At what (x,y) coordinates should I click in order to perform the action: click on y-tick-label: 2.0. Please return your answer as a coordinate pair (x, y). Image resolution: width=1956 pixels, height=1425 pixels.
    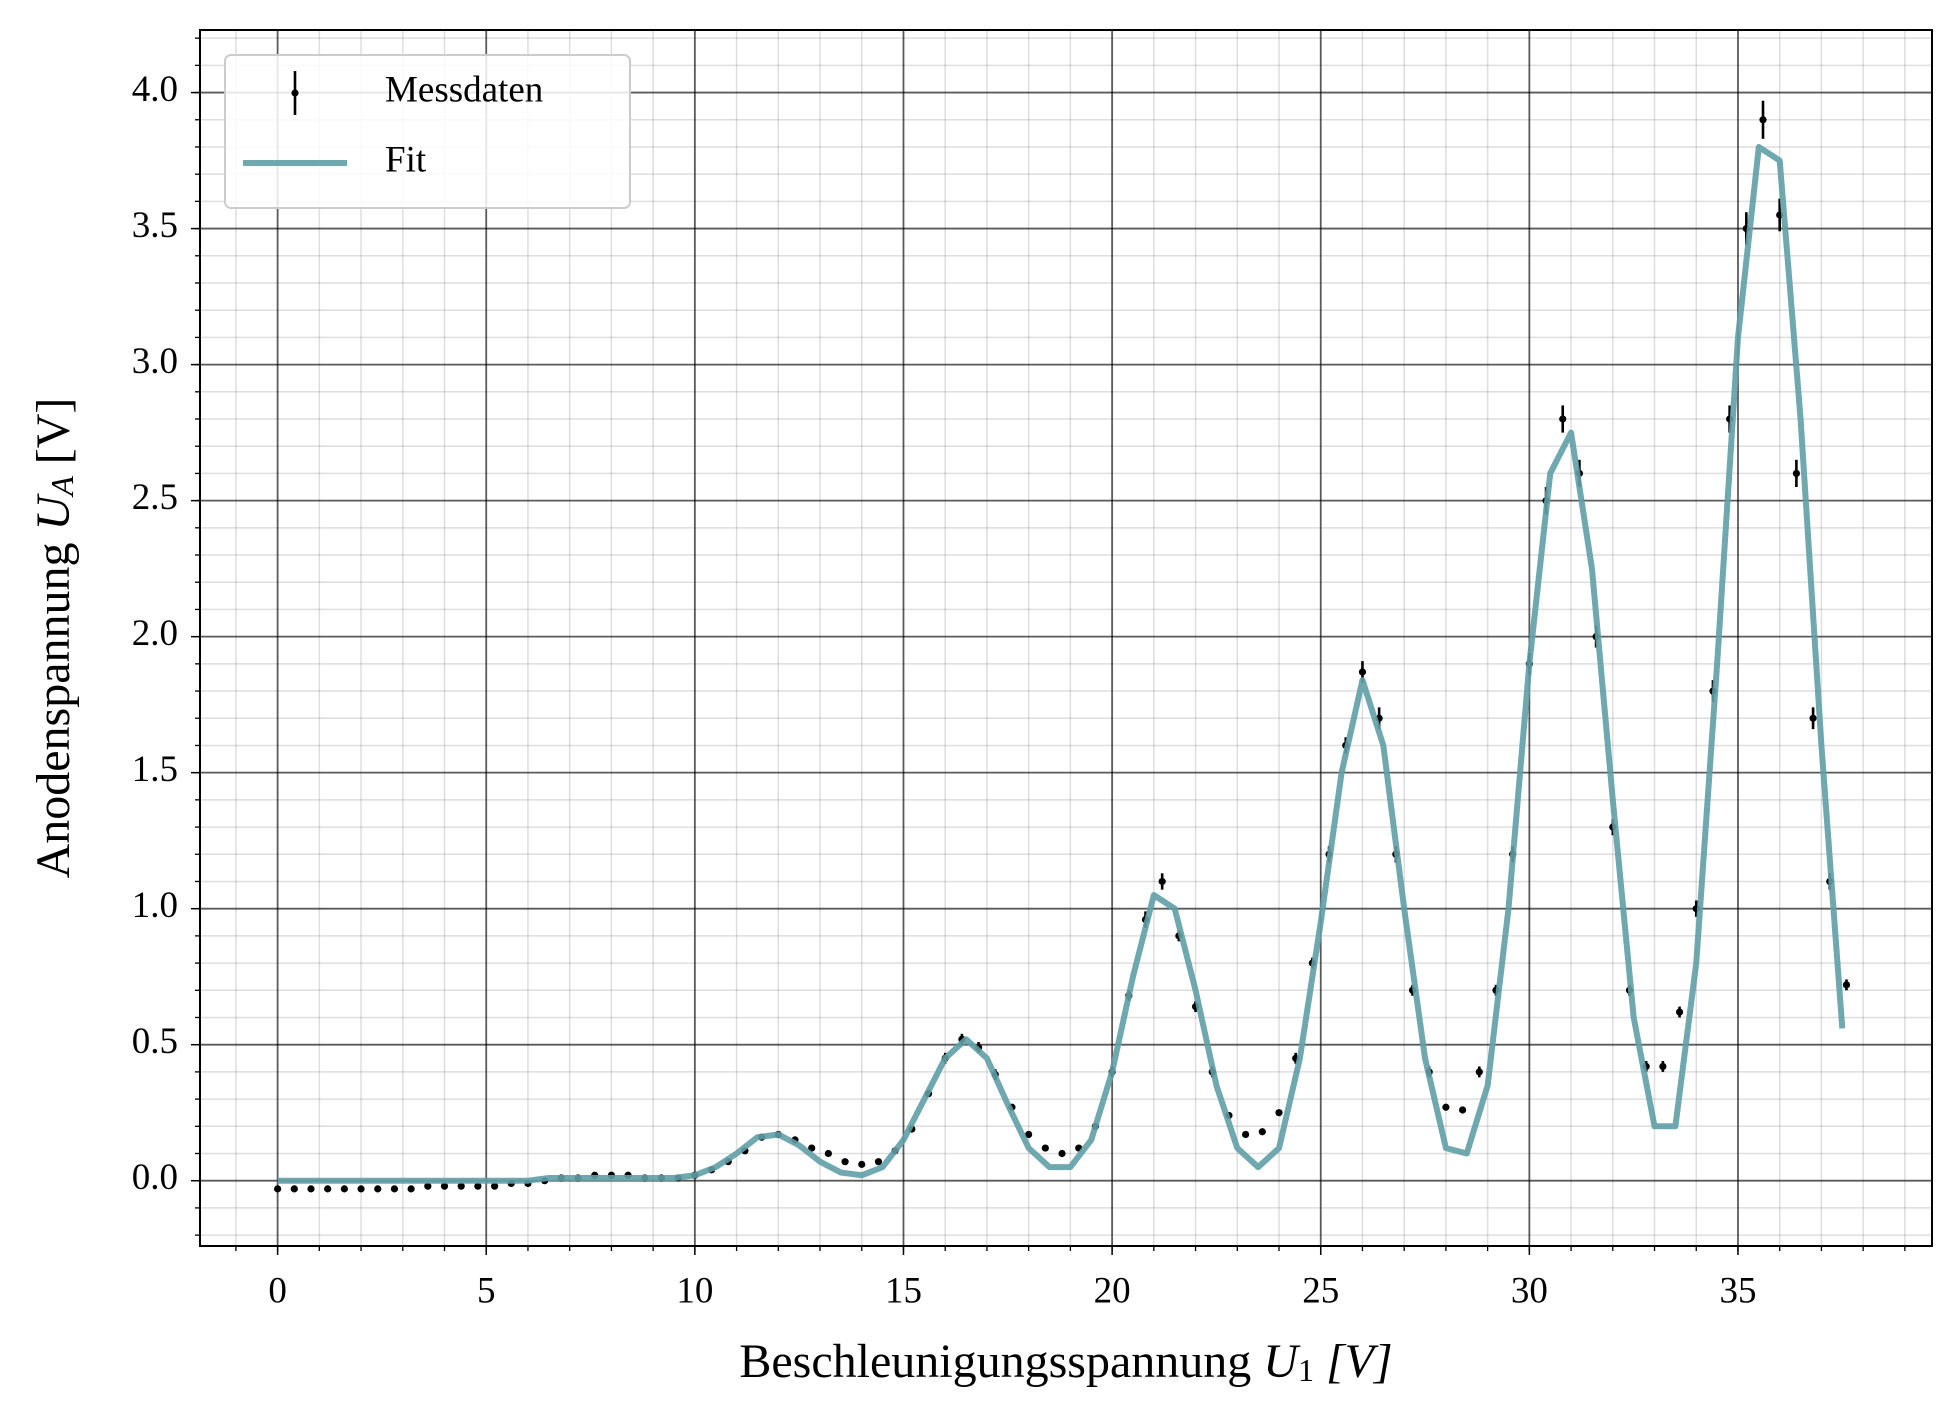
    Looking at the image, I should click on (155, 633).